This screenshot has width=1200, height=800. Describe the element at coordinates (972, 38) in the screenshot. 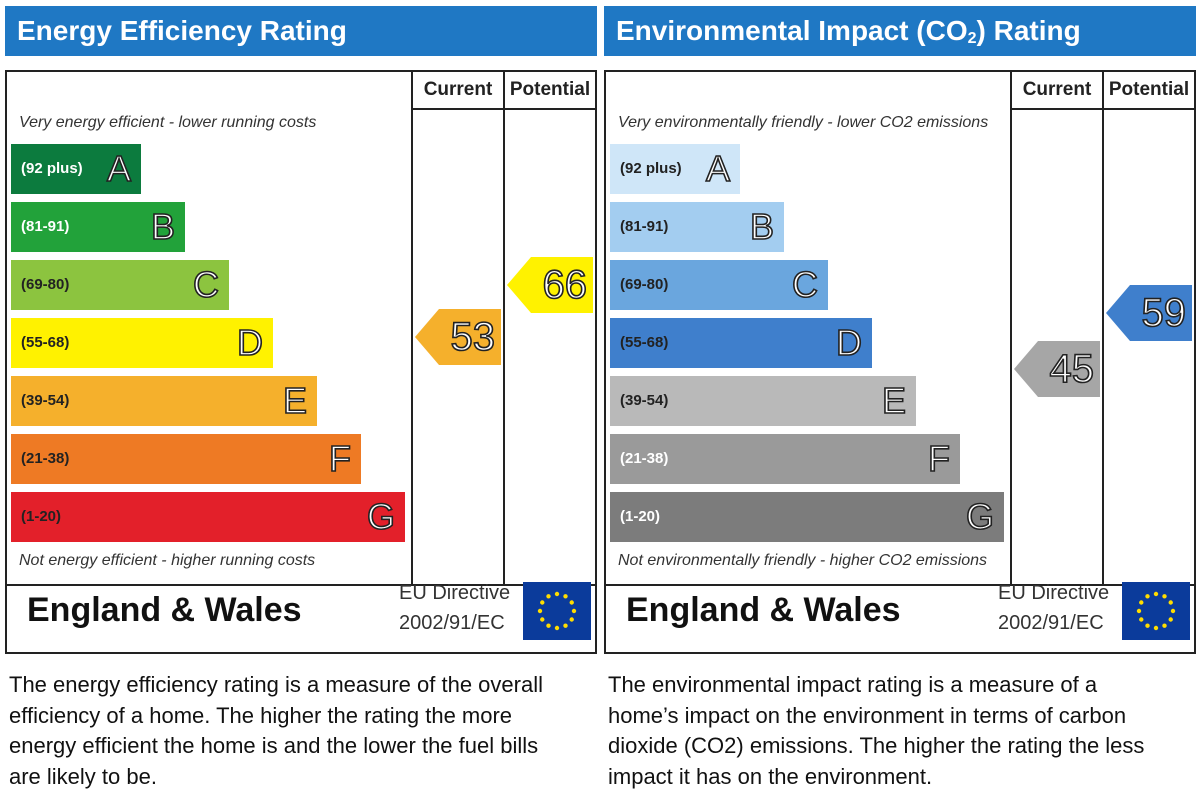

I see `env-title-sub: 2` at that location.